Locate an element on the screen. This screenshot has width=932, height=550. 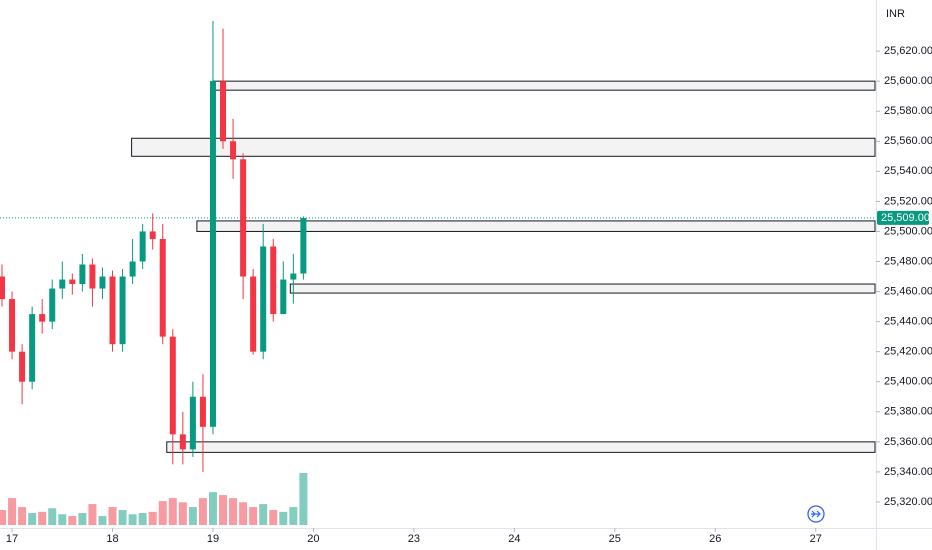
y-tick-label: 25,600.00 is located at coordinates (908, 81).